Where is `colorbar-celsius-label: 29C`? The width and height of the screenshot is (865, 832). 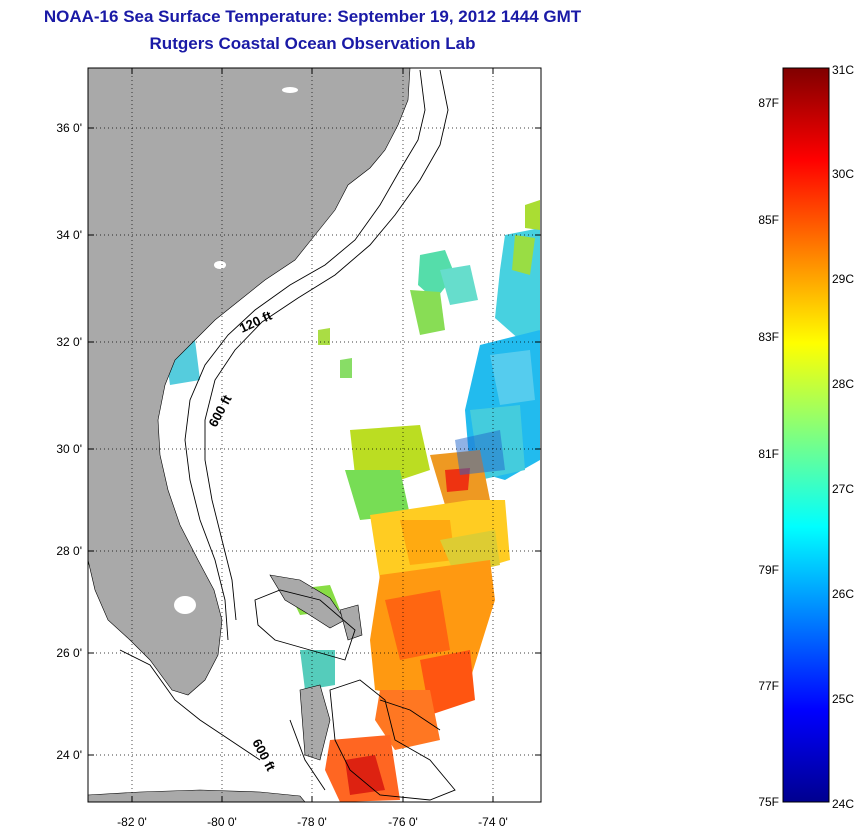 colorbar-celsius-label: 29C is located at coordinates (843, 279).